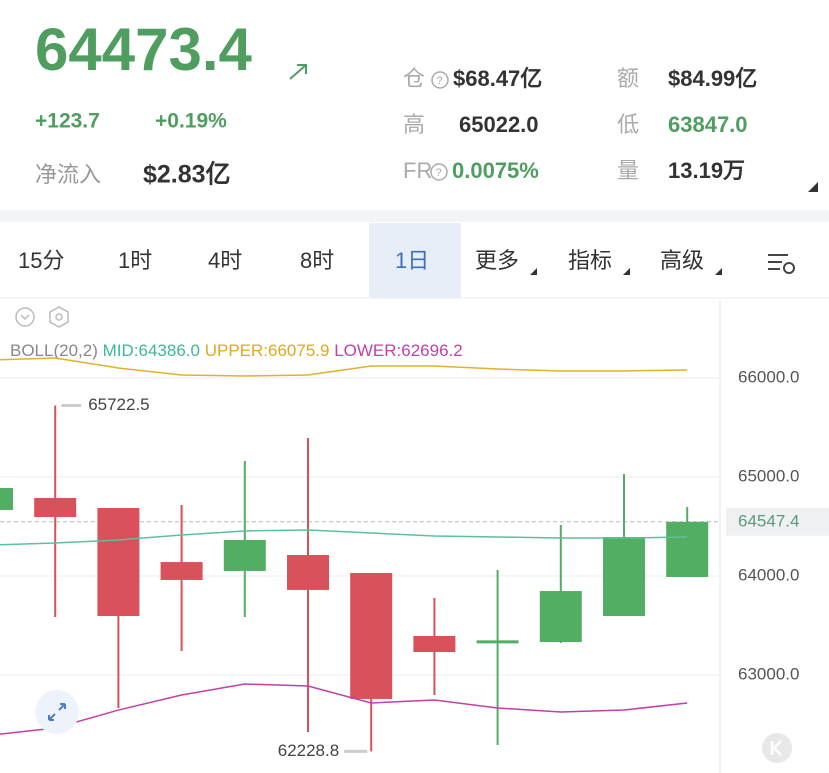  What do you see at coordinates (67, 121) in the screenshot?
I see `change: +123.7` at bounding box center [67, 121].